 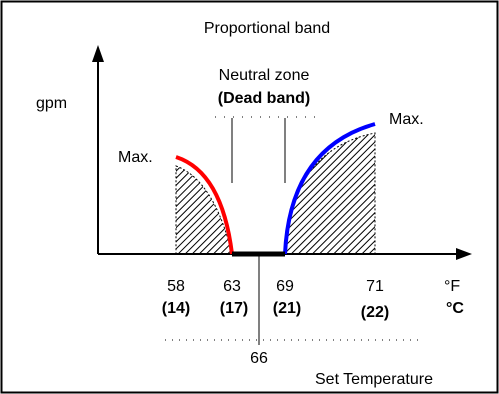 I want to click on tick-label-c: (22), so click(x=375, y=312).